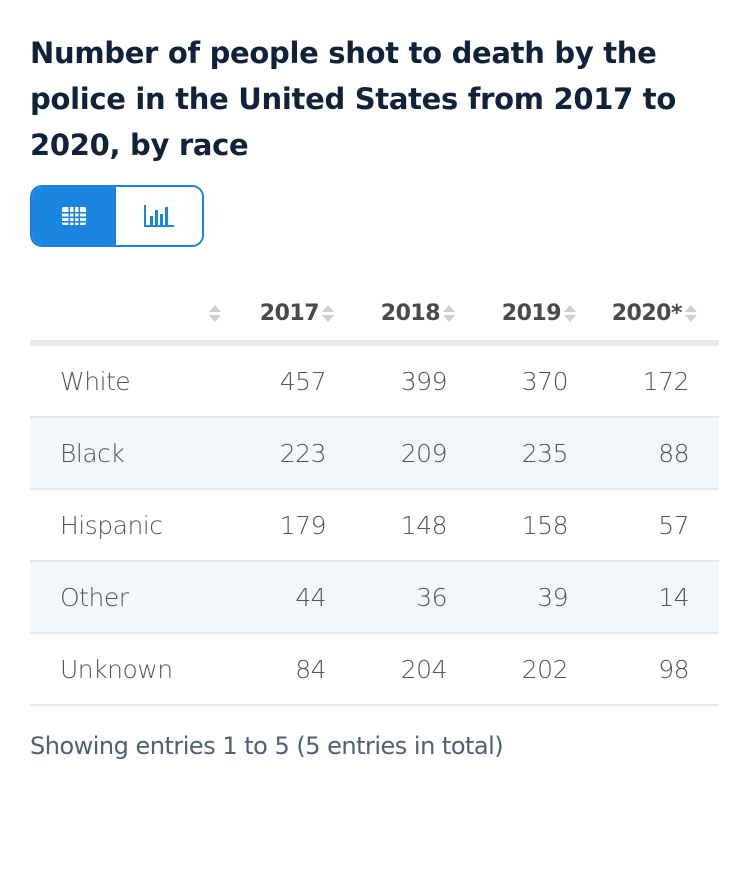 The width and height of the screenshot is (749, 873). Describe the element at coordinates (295, 314) in the screenshot. I see `column-header-2017: 2017` at that location.